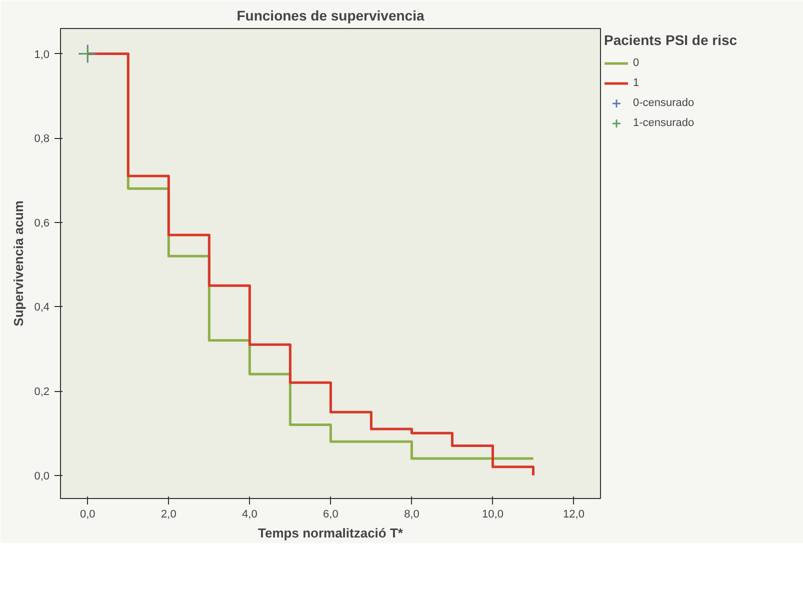  What do you see at coordinates (42, 223) in the screenshot?
I see `y-tick-label: 0,6` at bounding box center [42, 223].